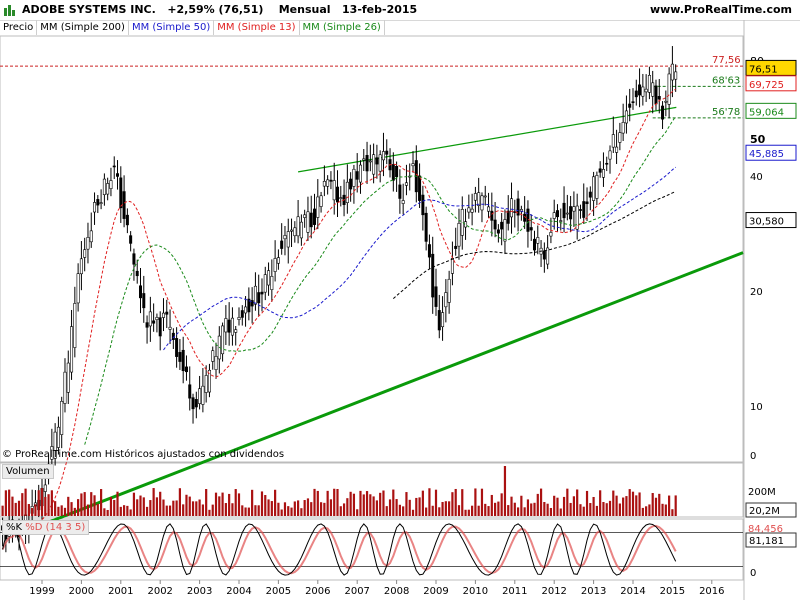 The image size is (800, 600). Describe the element at coordinates (28, 471) in the screenshot. I see `volume-panel-label: Volumen` at that location.